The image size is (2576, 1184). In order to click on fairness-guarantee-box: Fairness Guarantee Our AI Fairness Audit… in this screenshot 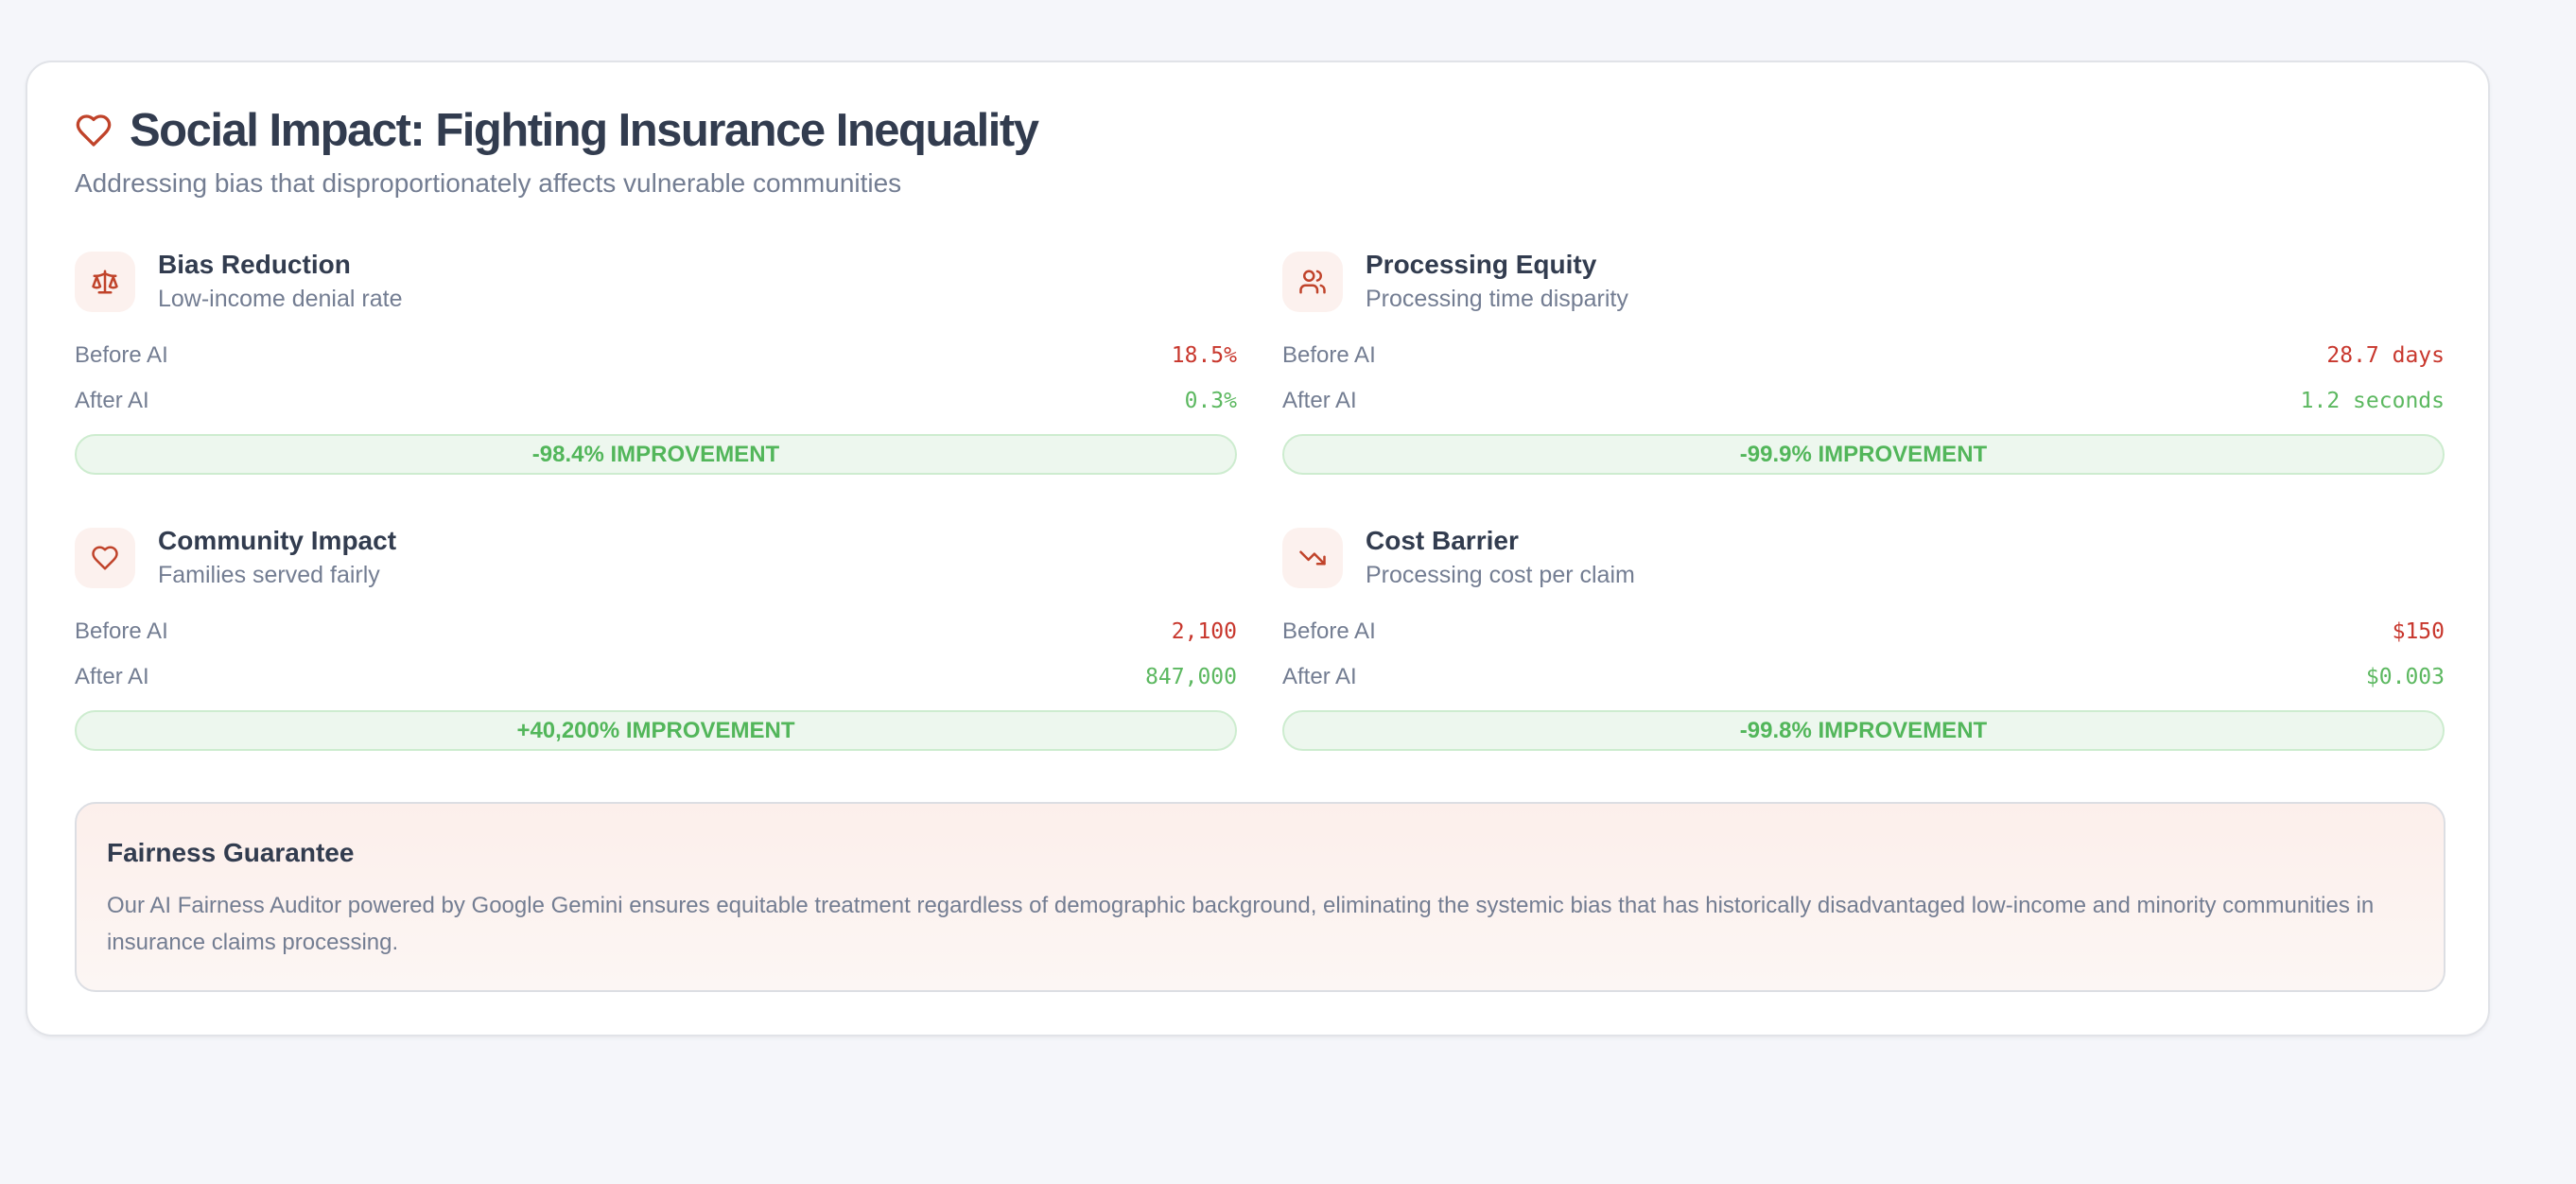, I will do `click(1260, 897)`.